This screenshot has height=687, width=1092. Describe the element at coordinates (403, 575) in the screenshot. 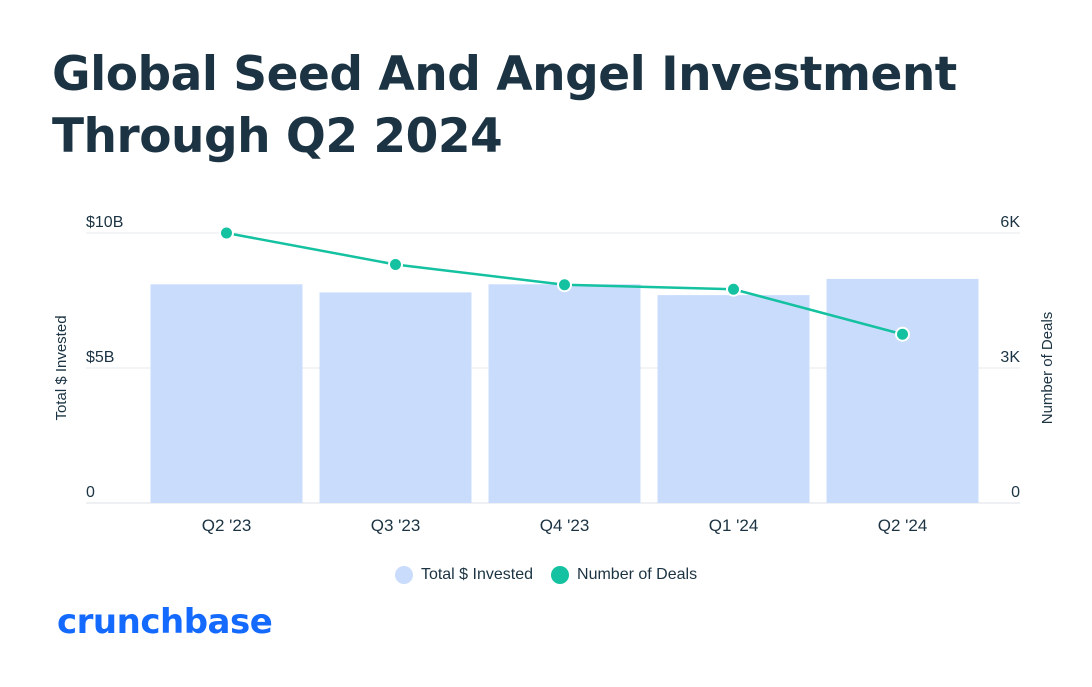

I see `legend-swatch-invested-icon` at that location.